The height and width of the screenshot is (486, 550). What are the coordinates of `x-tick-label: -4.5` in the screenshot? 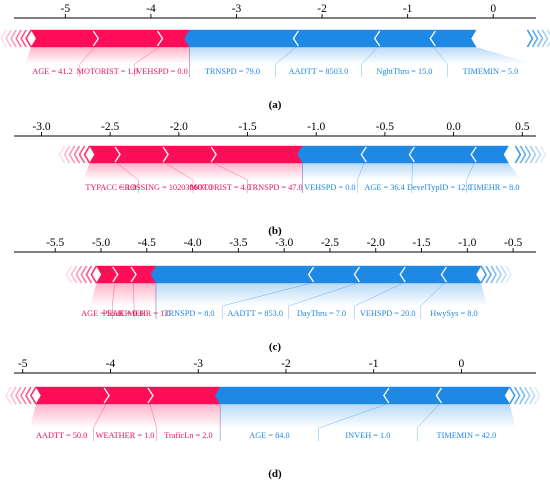 It's located at (147, 243).